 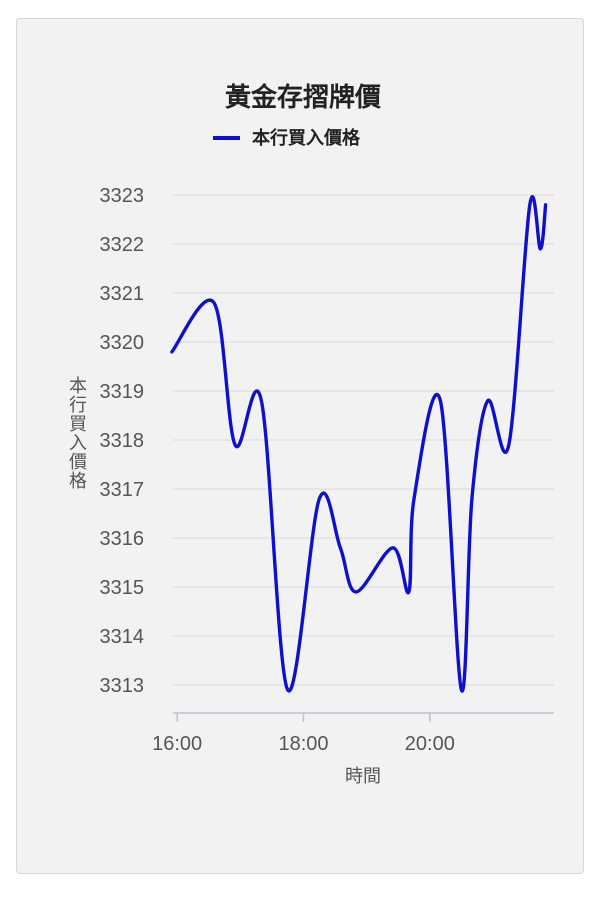 I want to click on y-axis-title-text: 本行買入價格, so click(x=78, y=434).